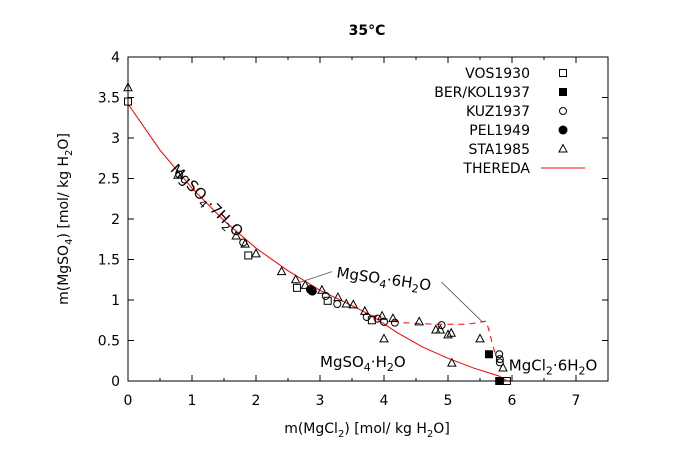 The height and width of the screenshot is (464, 680). What do you see at coordinates (256, 401) in the screenshot?
I see `x-tick-label: 2` at bounding box center [256, 401].